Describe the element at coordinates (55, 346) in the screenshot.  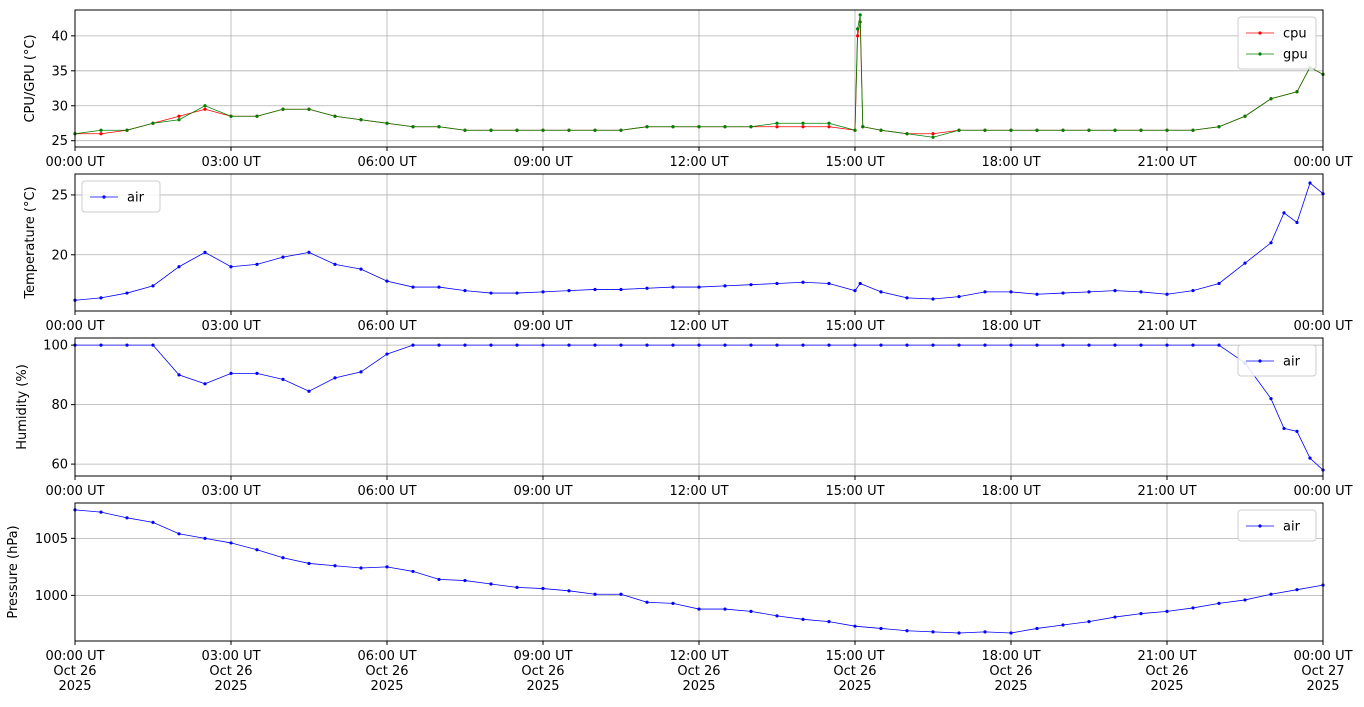
I see `y-tick-label: 100` at that location.